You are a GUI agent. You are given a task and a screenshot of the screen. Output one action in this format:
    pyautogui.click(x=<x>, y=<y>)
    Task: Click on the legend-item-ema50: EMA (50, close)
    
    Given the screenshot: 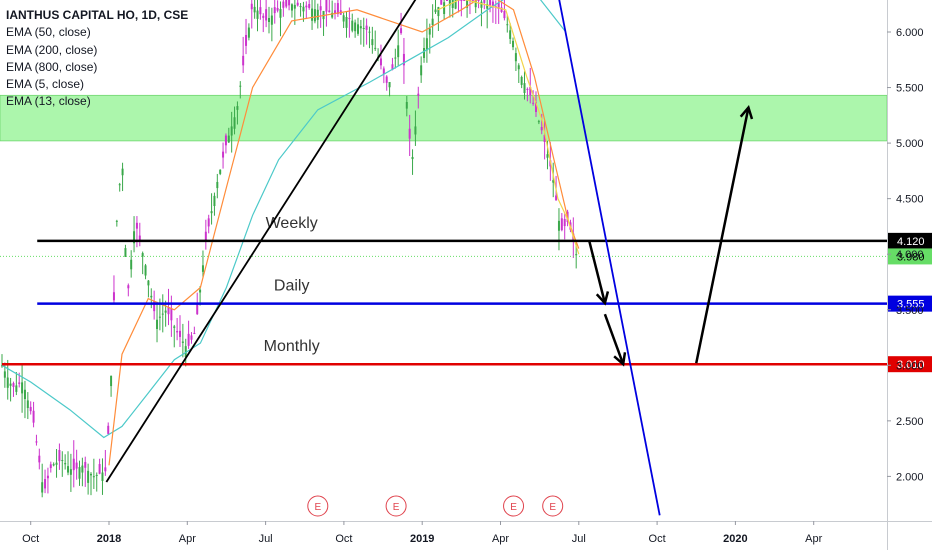 What is the action you would take?
    pyautogui.click(x=48, y=32)
    